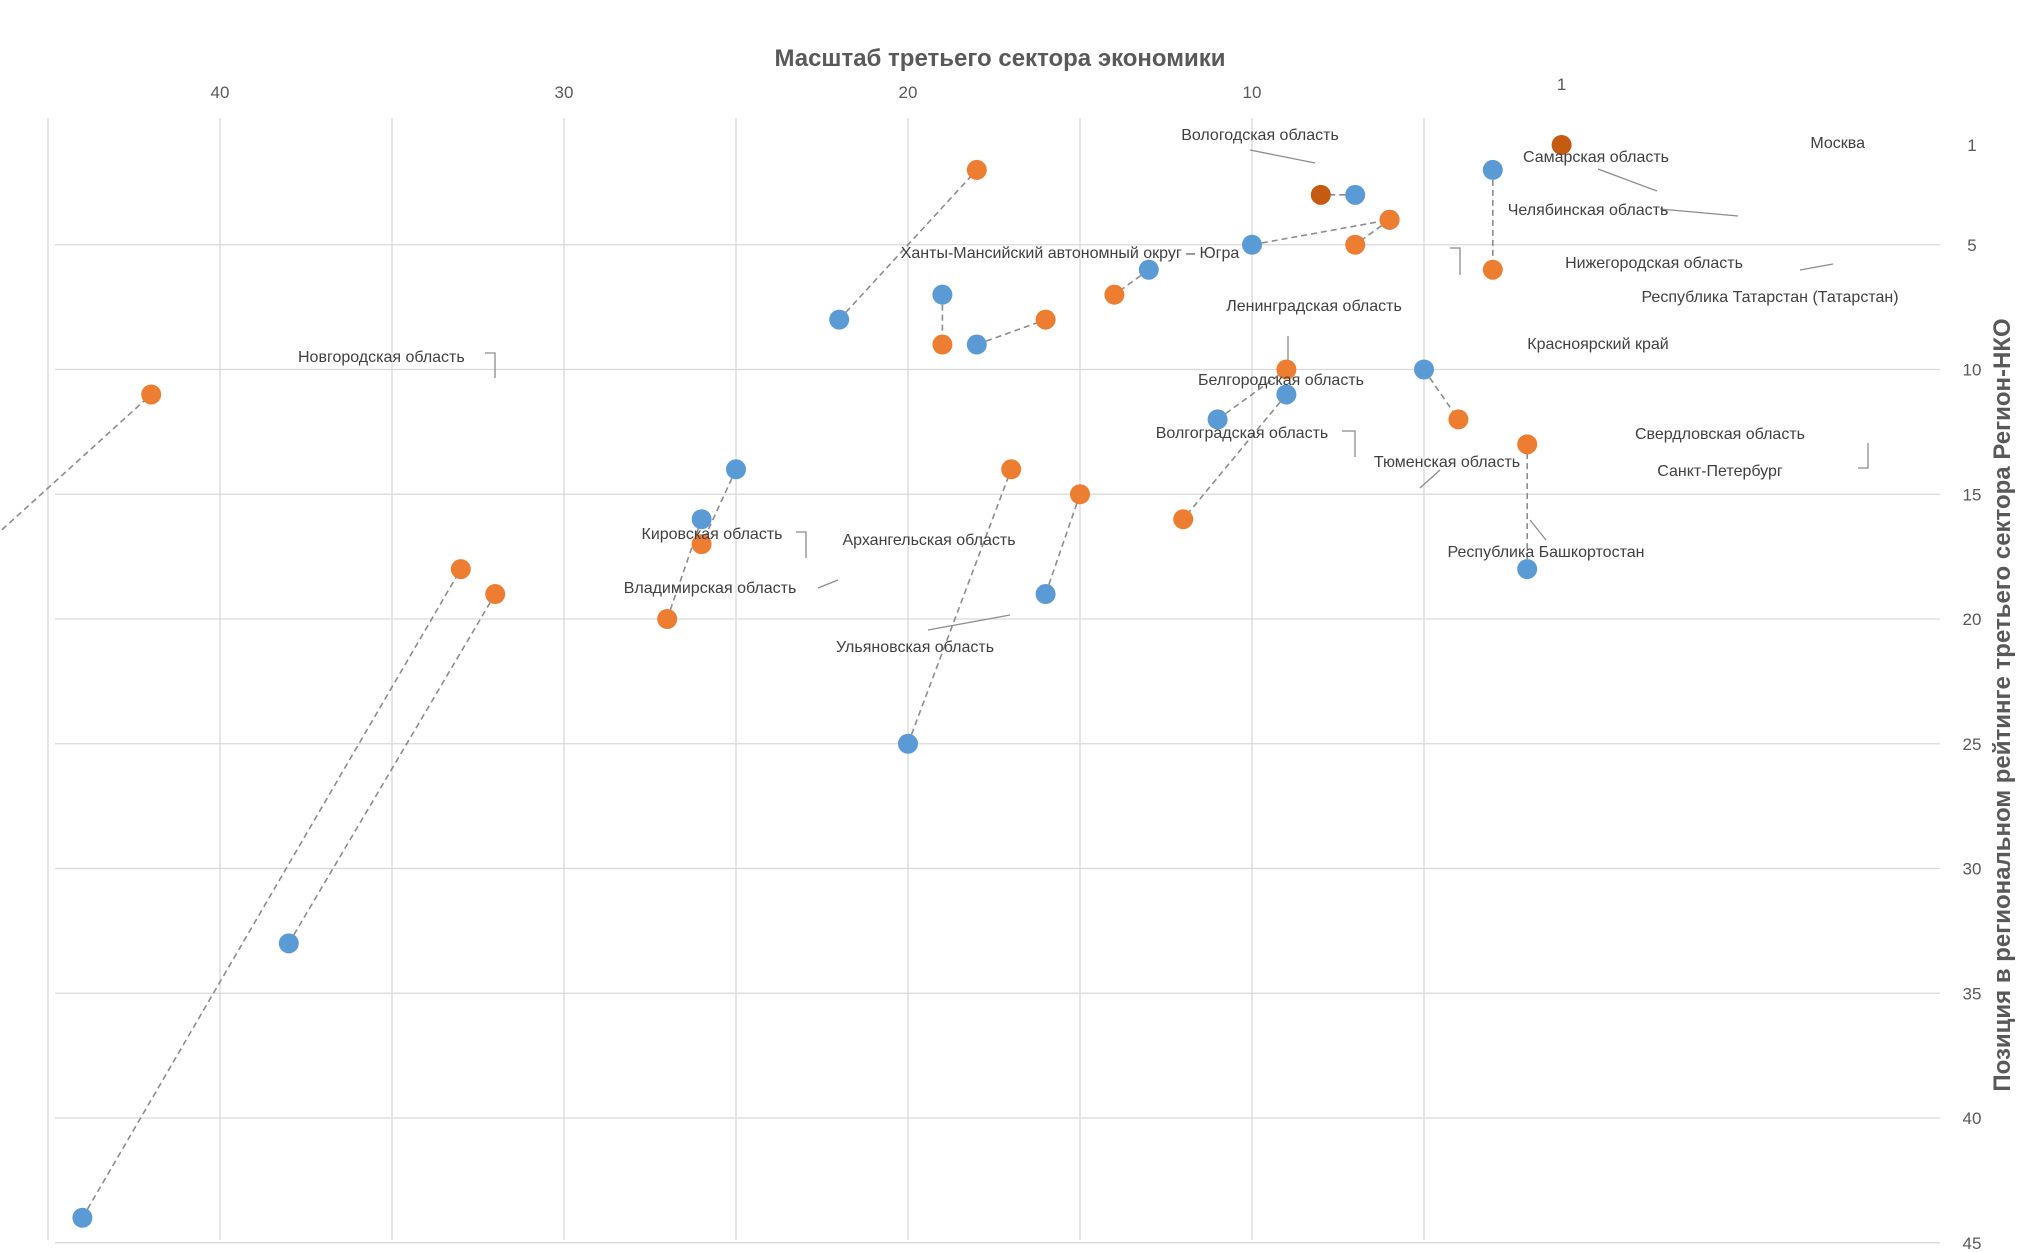 The height and width of the screenshot is (1252, 2038). What do you see at coordinates (1972, 1243) in the screenshot?
I see `y-tick-label: 45` at bounding box center [1972, 1243].